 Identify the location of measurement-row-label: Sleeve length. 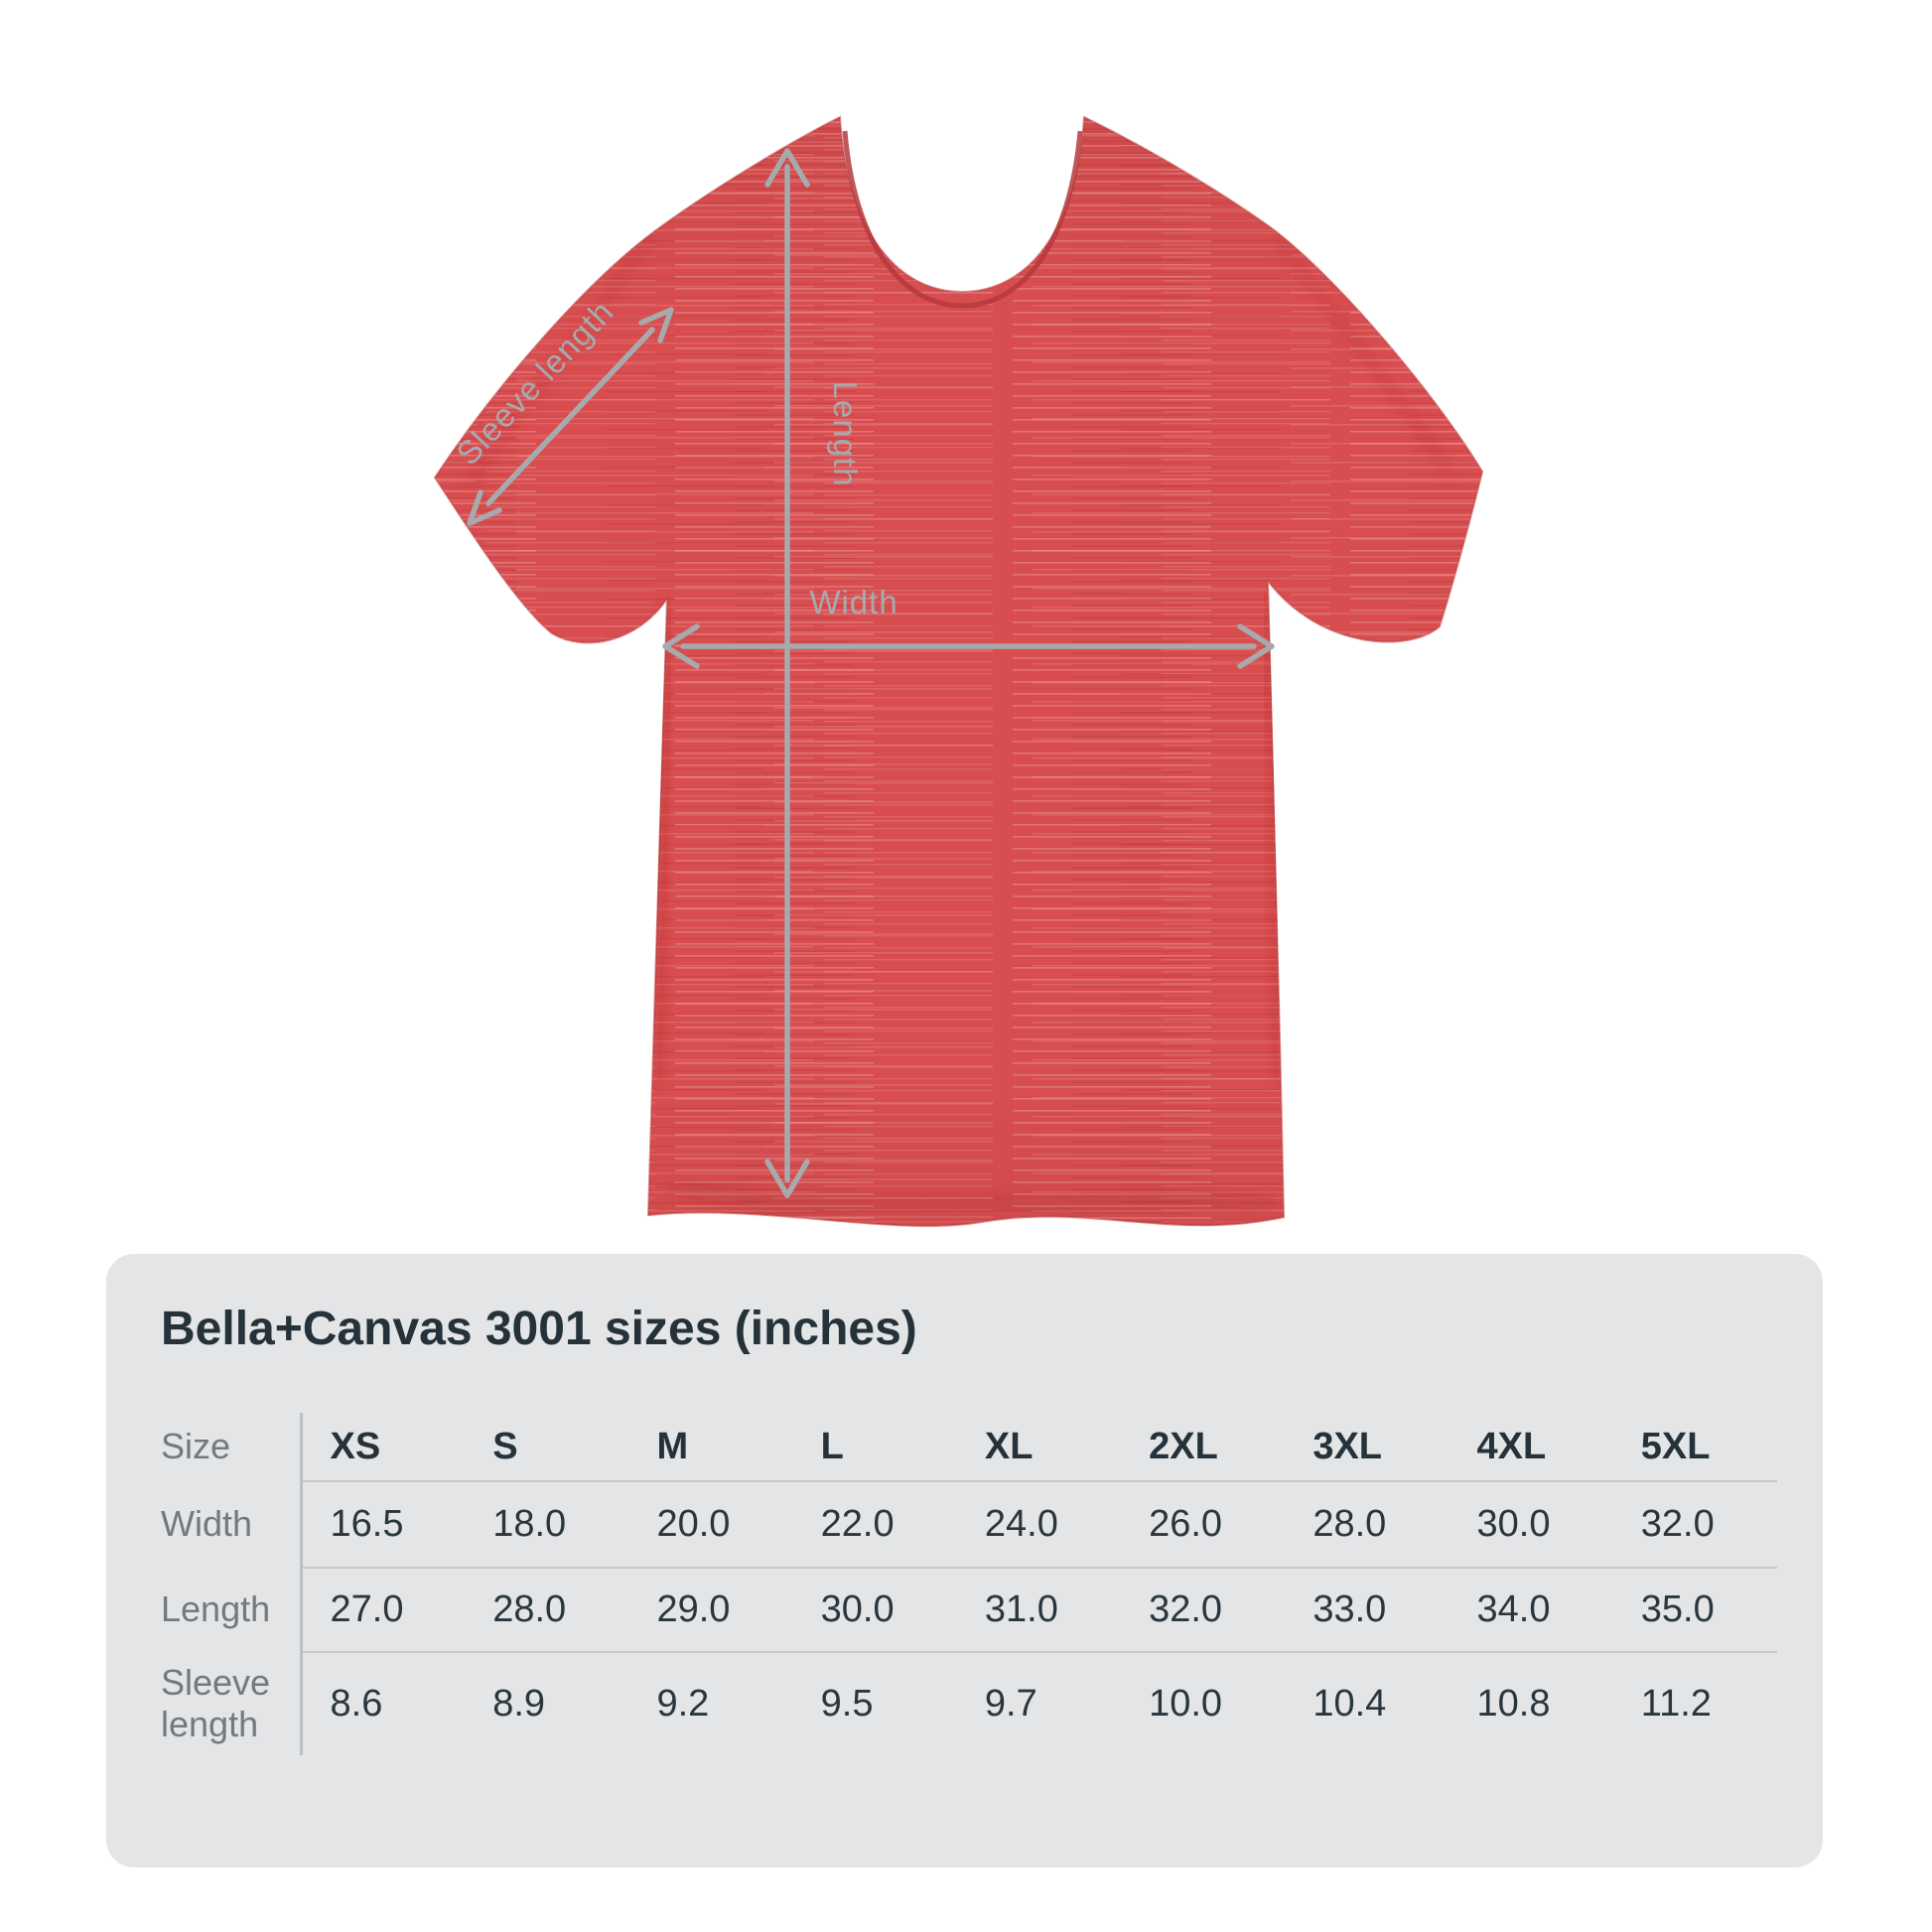
(216, 1703).